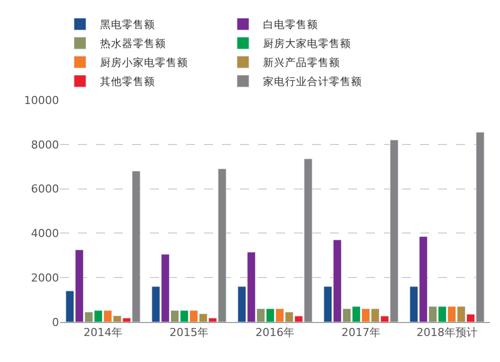 This screenshot has height=362, width=500. What do you see at coordinates (103, 333) in the screenshot?
I see `x-tick-label: 2014年` at bounding box center [103, 333].